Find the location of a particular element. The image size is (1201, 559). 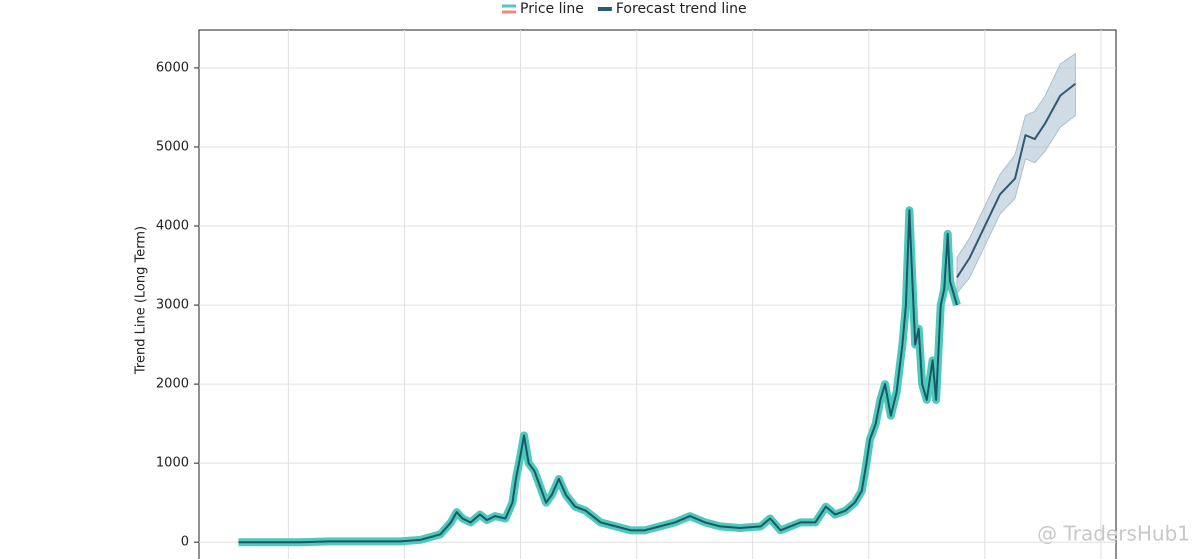

legend-label: Forecast trend line is located at coordinates (681, 9).